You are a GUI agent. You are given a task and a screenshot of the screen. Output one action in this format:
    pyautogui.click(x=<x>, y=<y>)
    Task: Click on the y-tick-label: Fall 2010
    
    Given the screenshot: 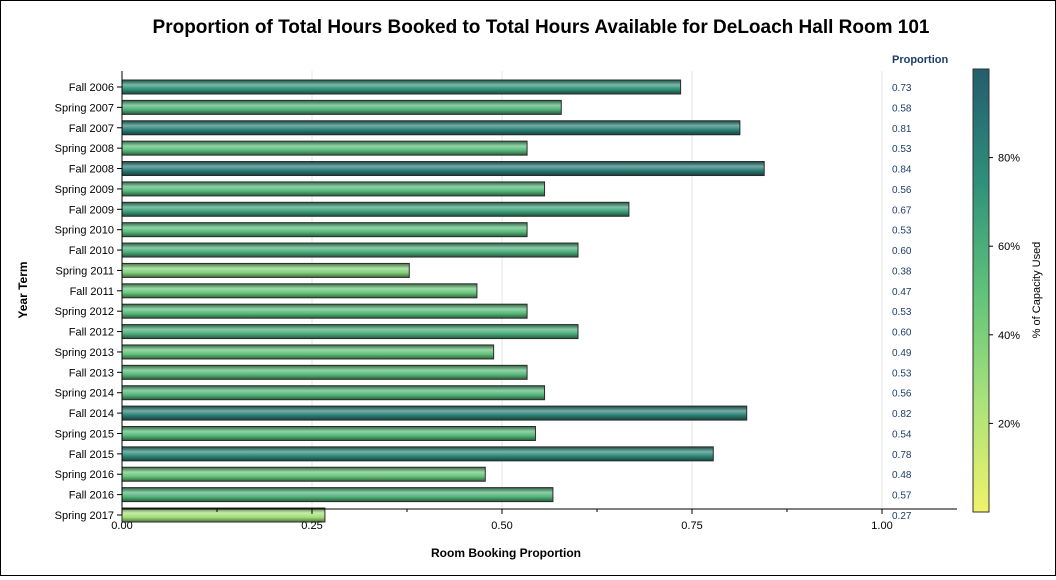 What is the action you would take?
    pyautogui.click(x=91, y=251)
    